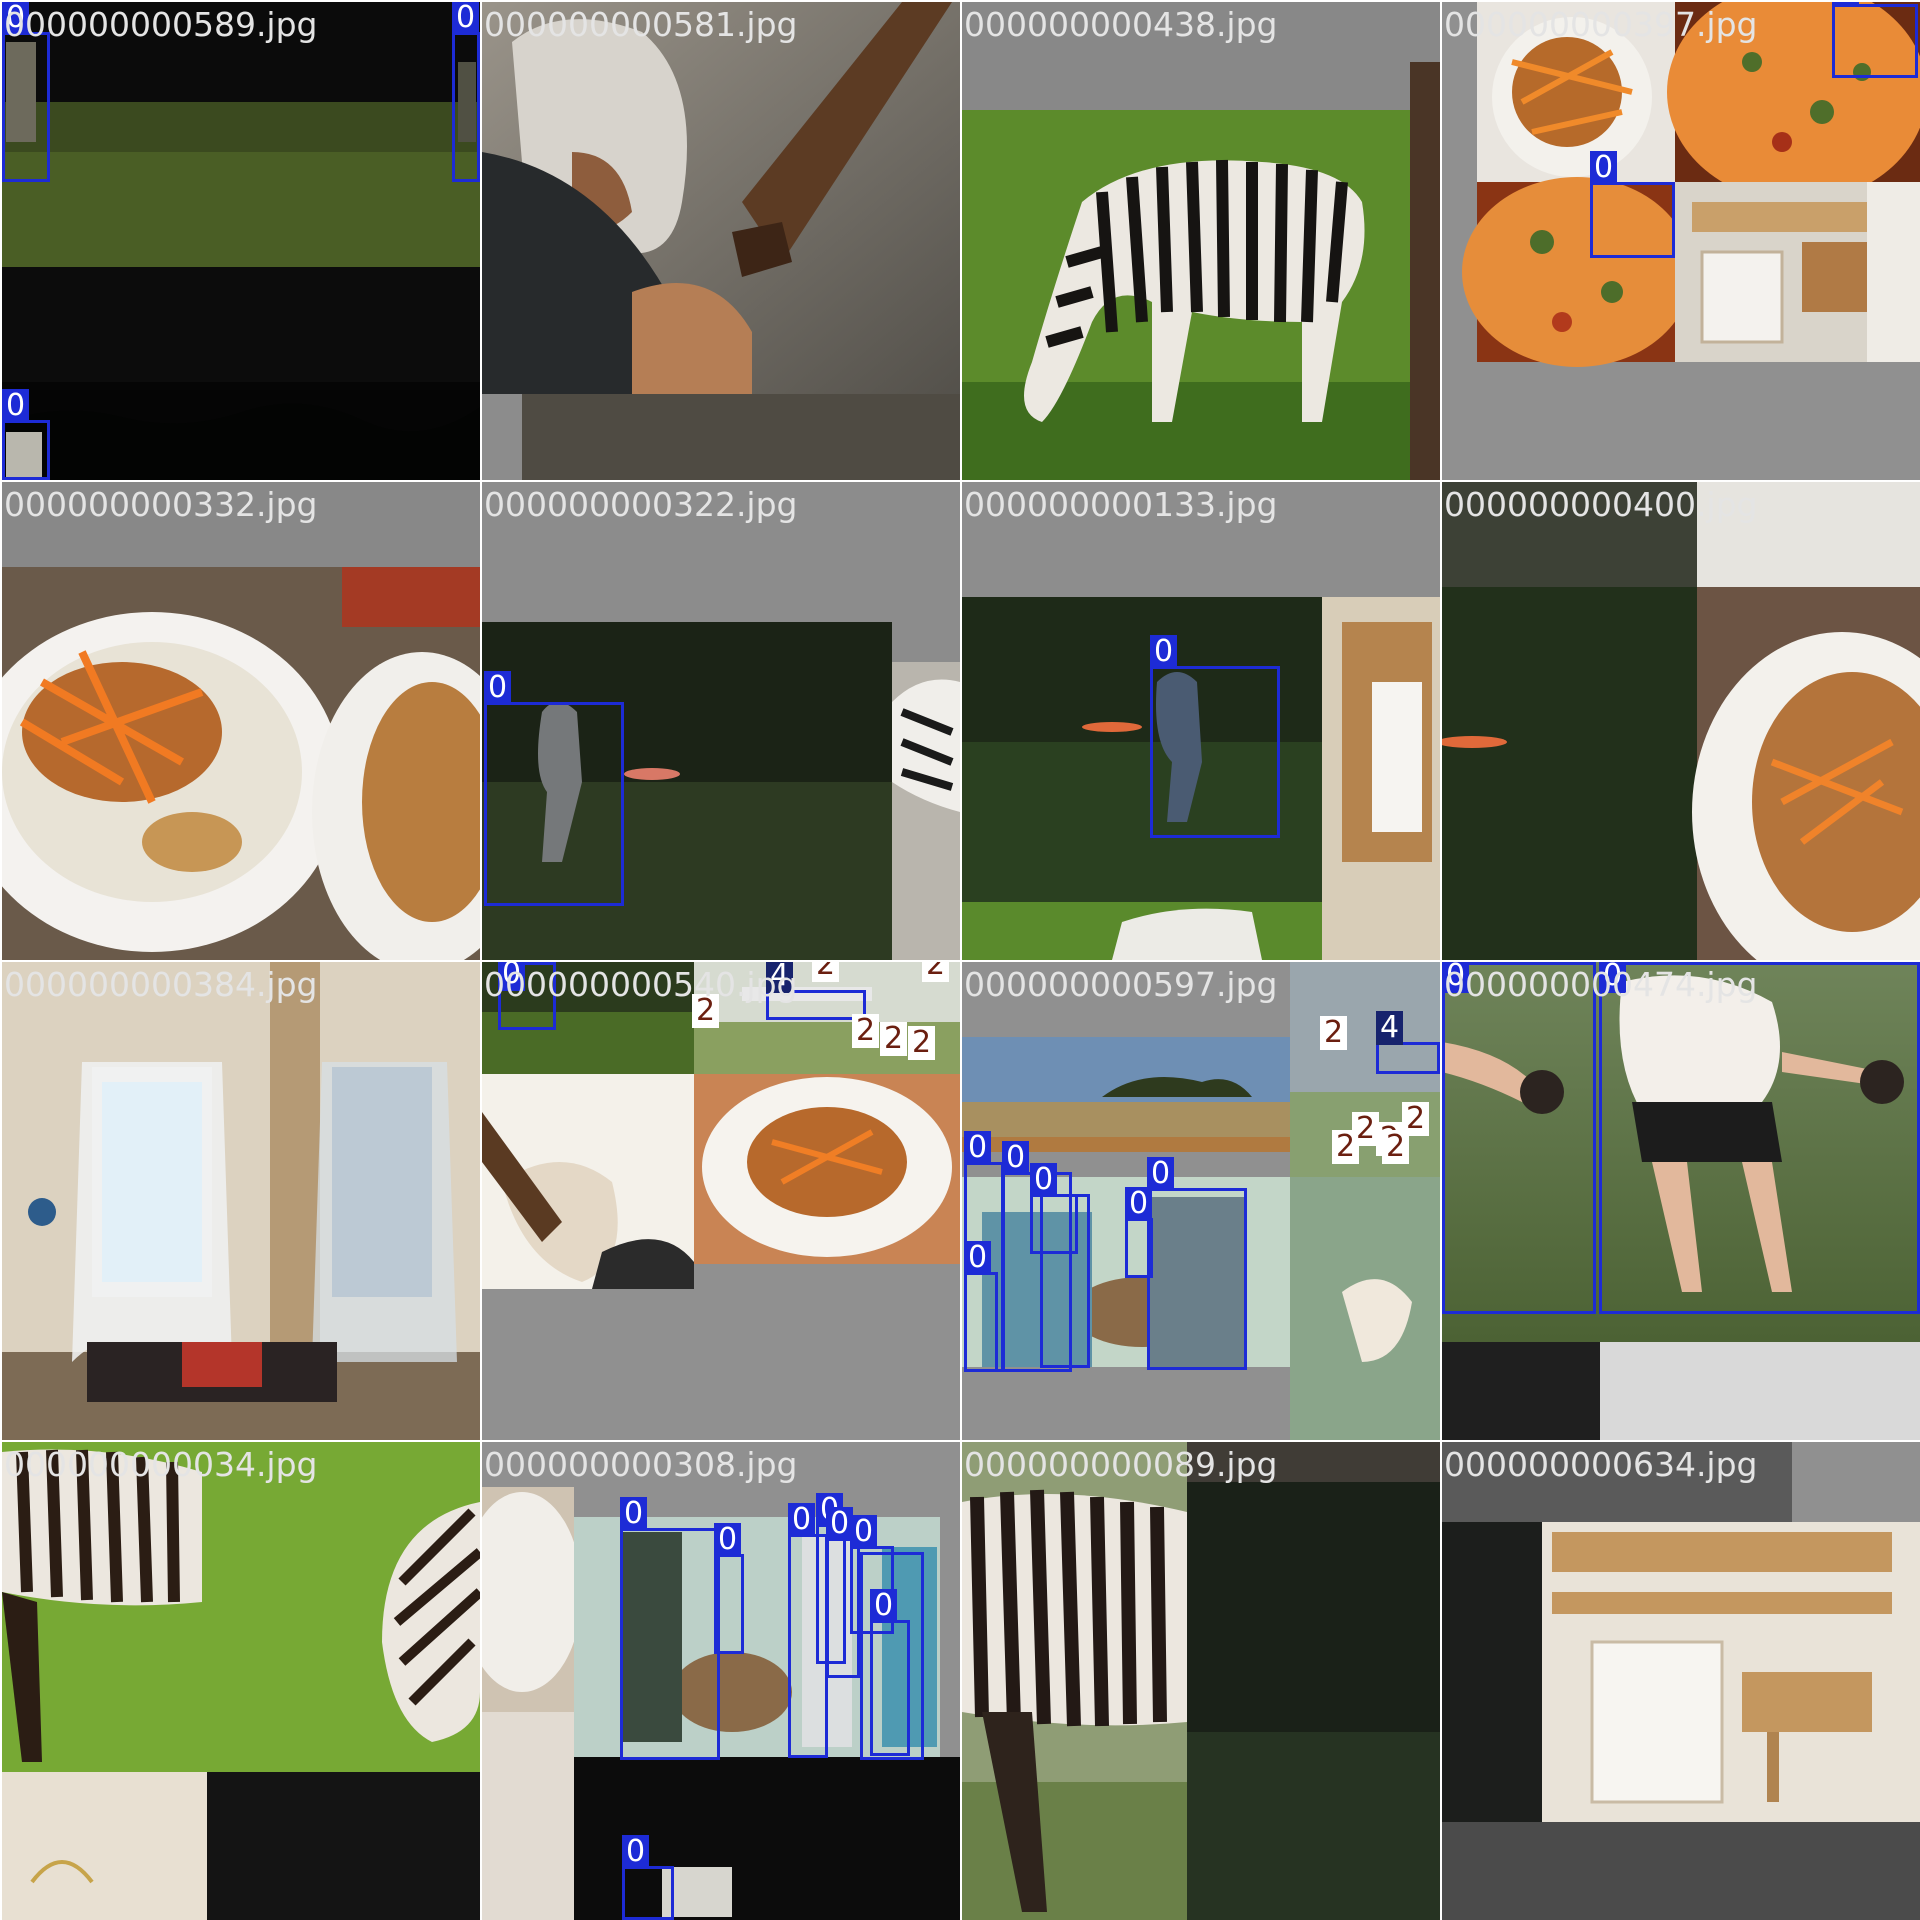 This screenshot has height=1920, width=1920. I want to click on tile-400: 000000000400.jpg, so click(1681, 721).